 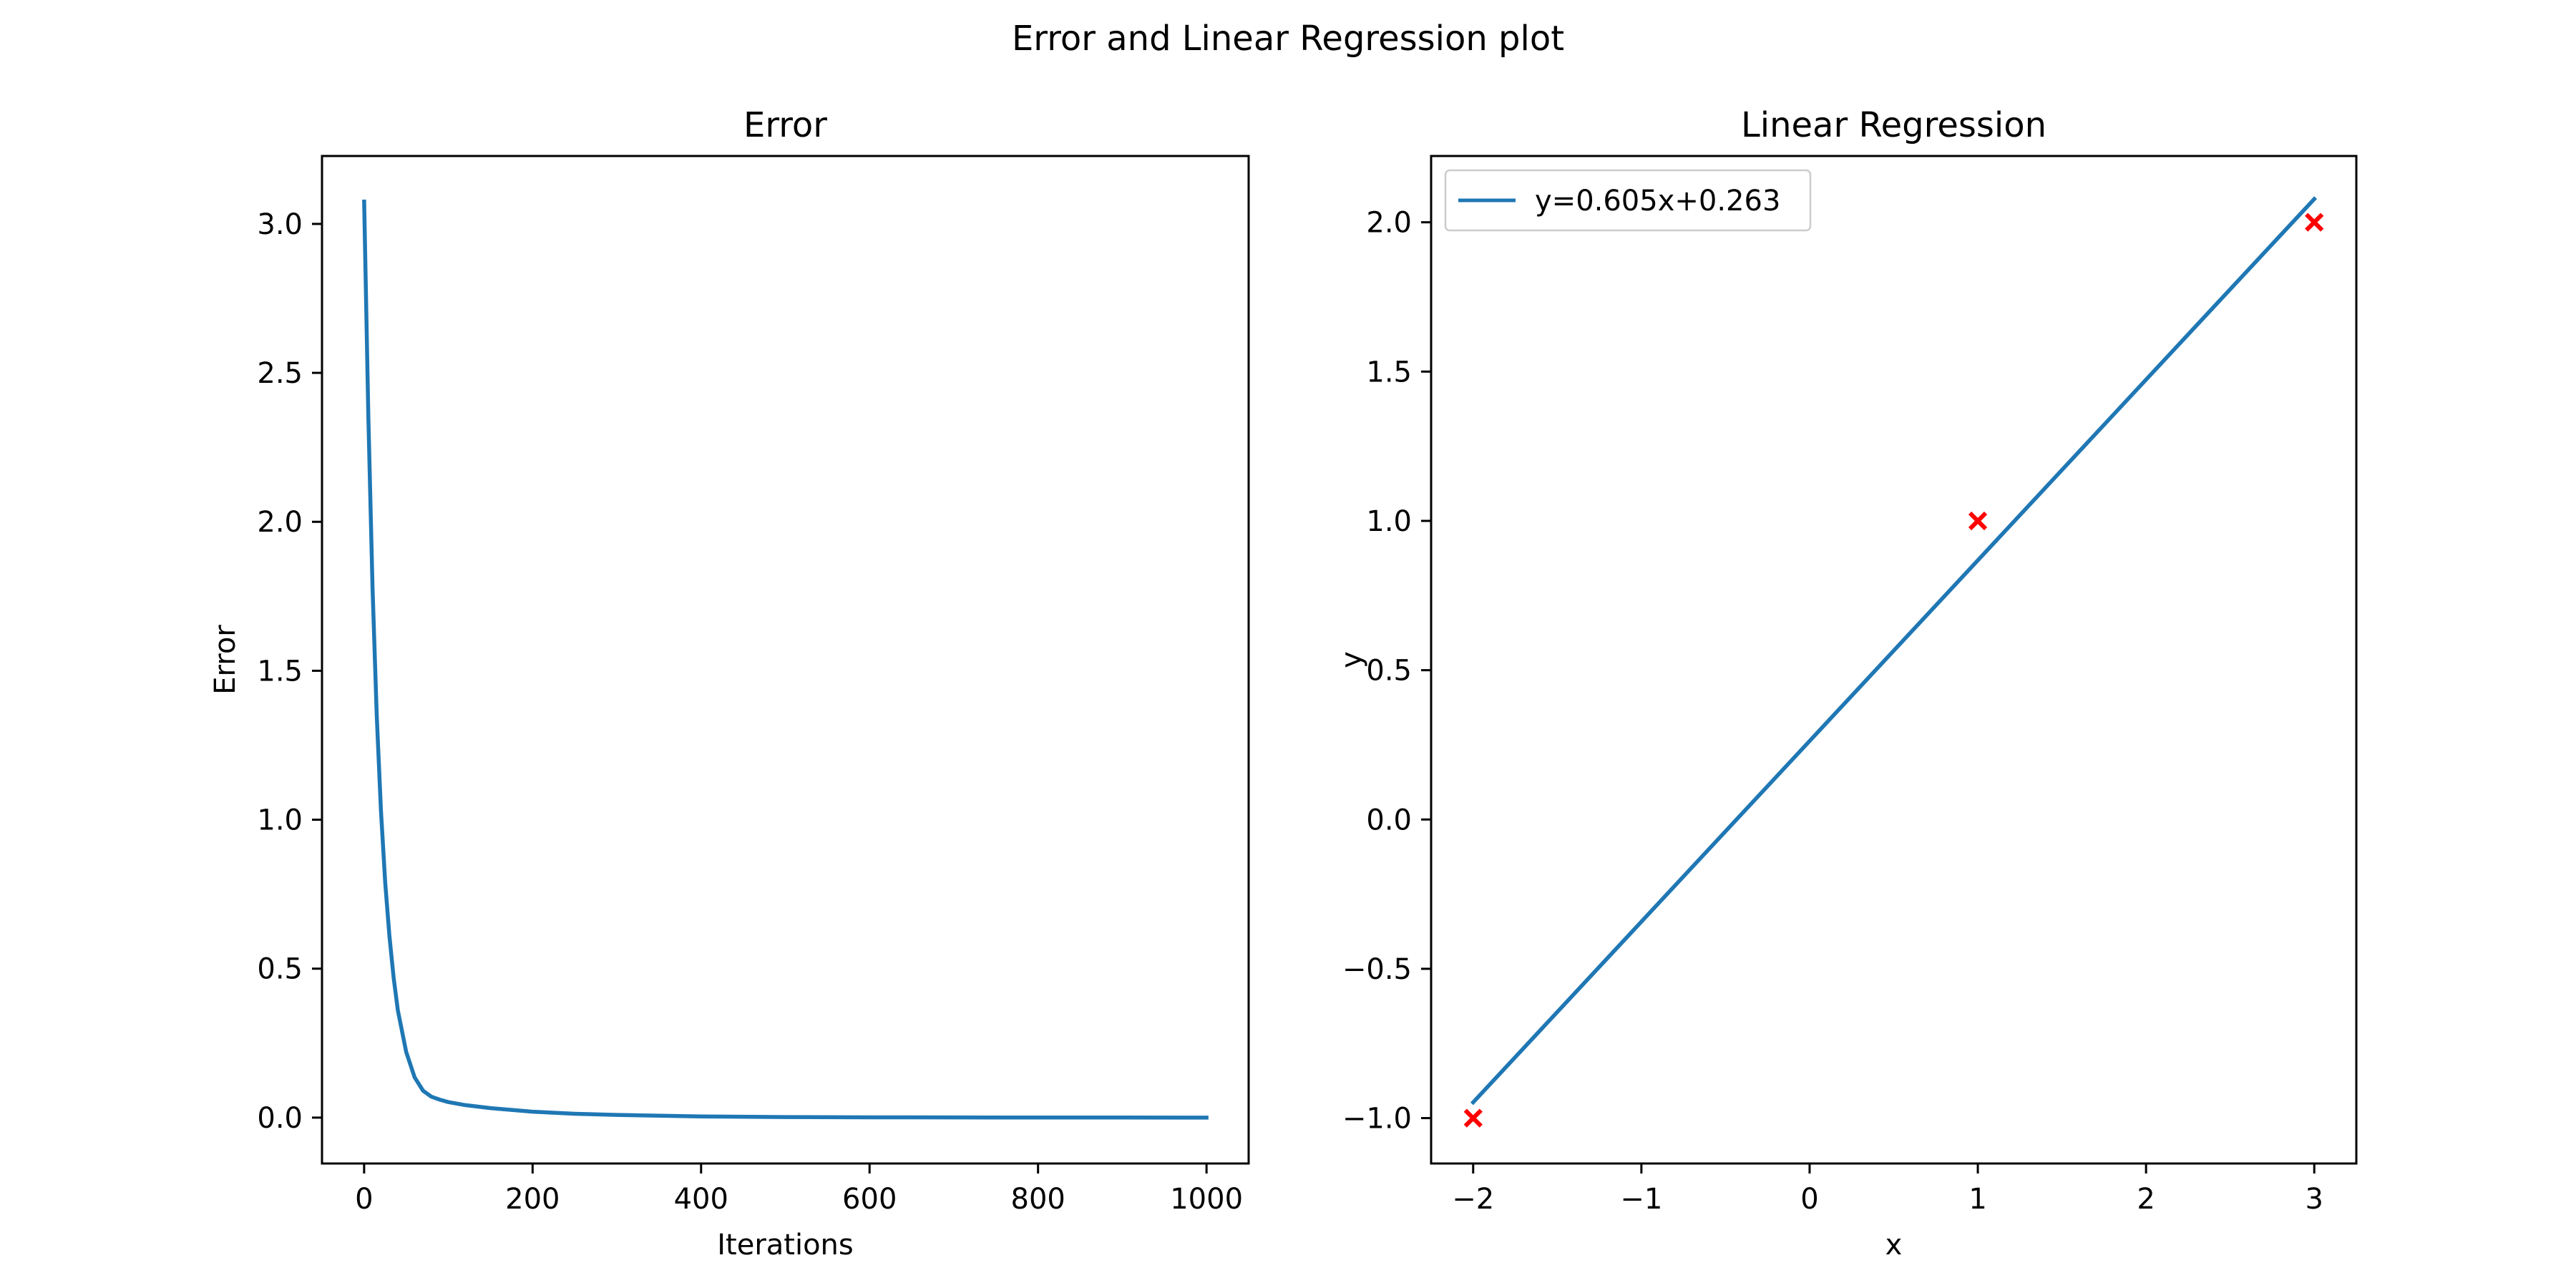 What do you see at coordinates (1657, 201) in the screenshot?
I see `legend-entry-label: y=0.605x+0.263` at bounding box center [1657, 201].